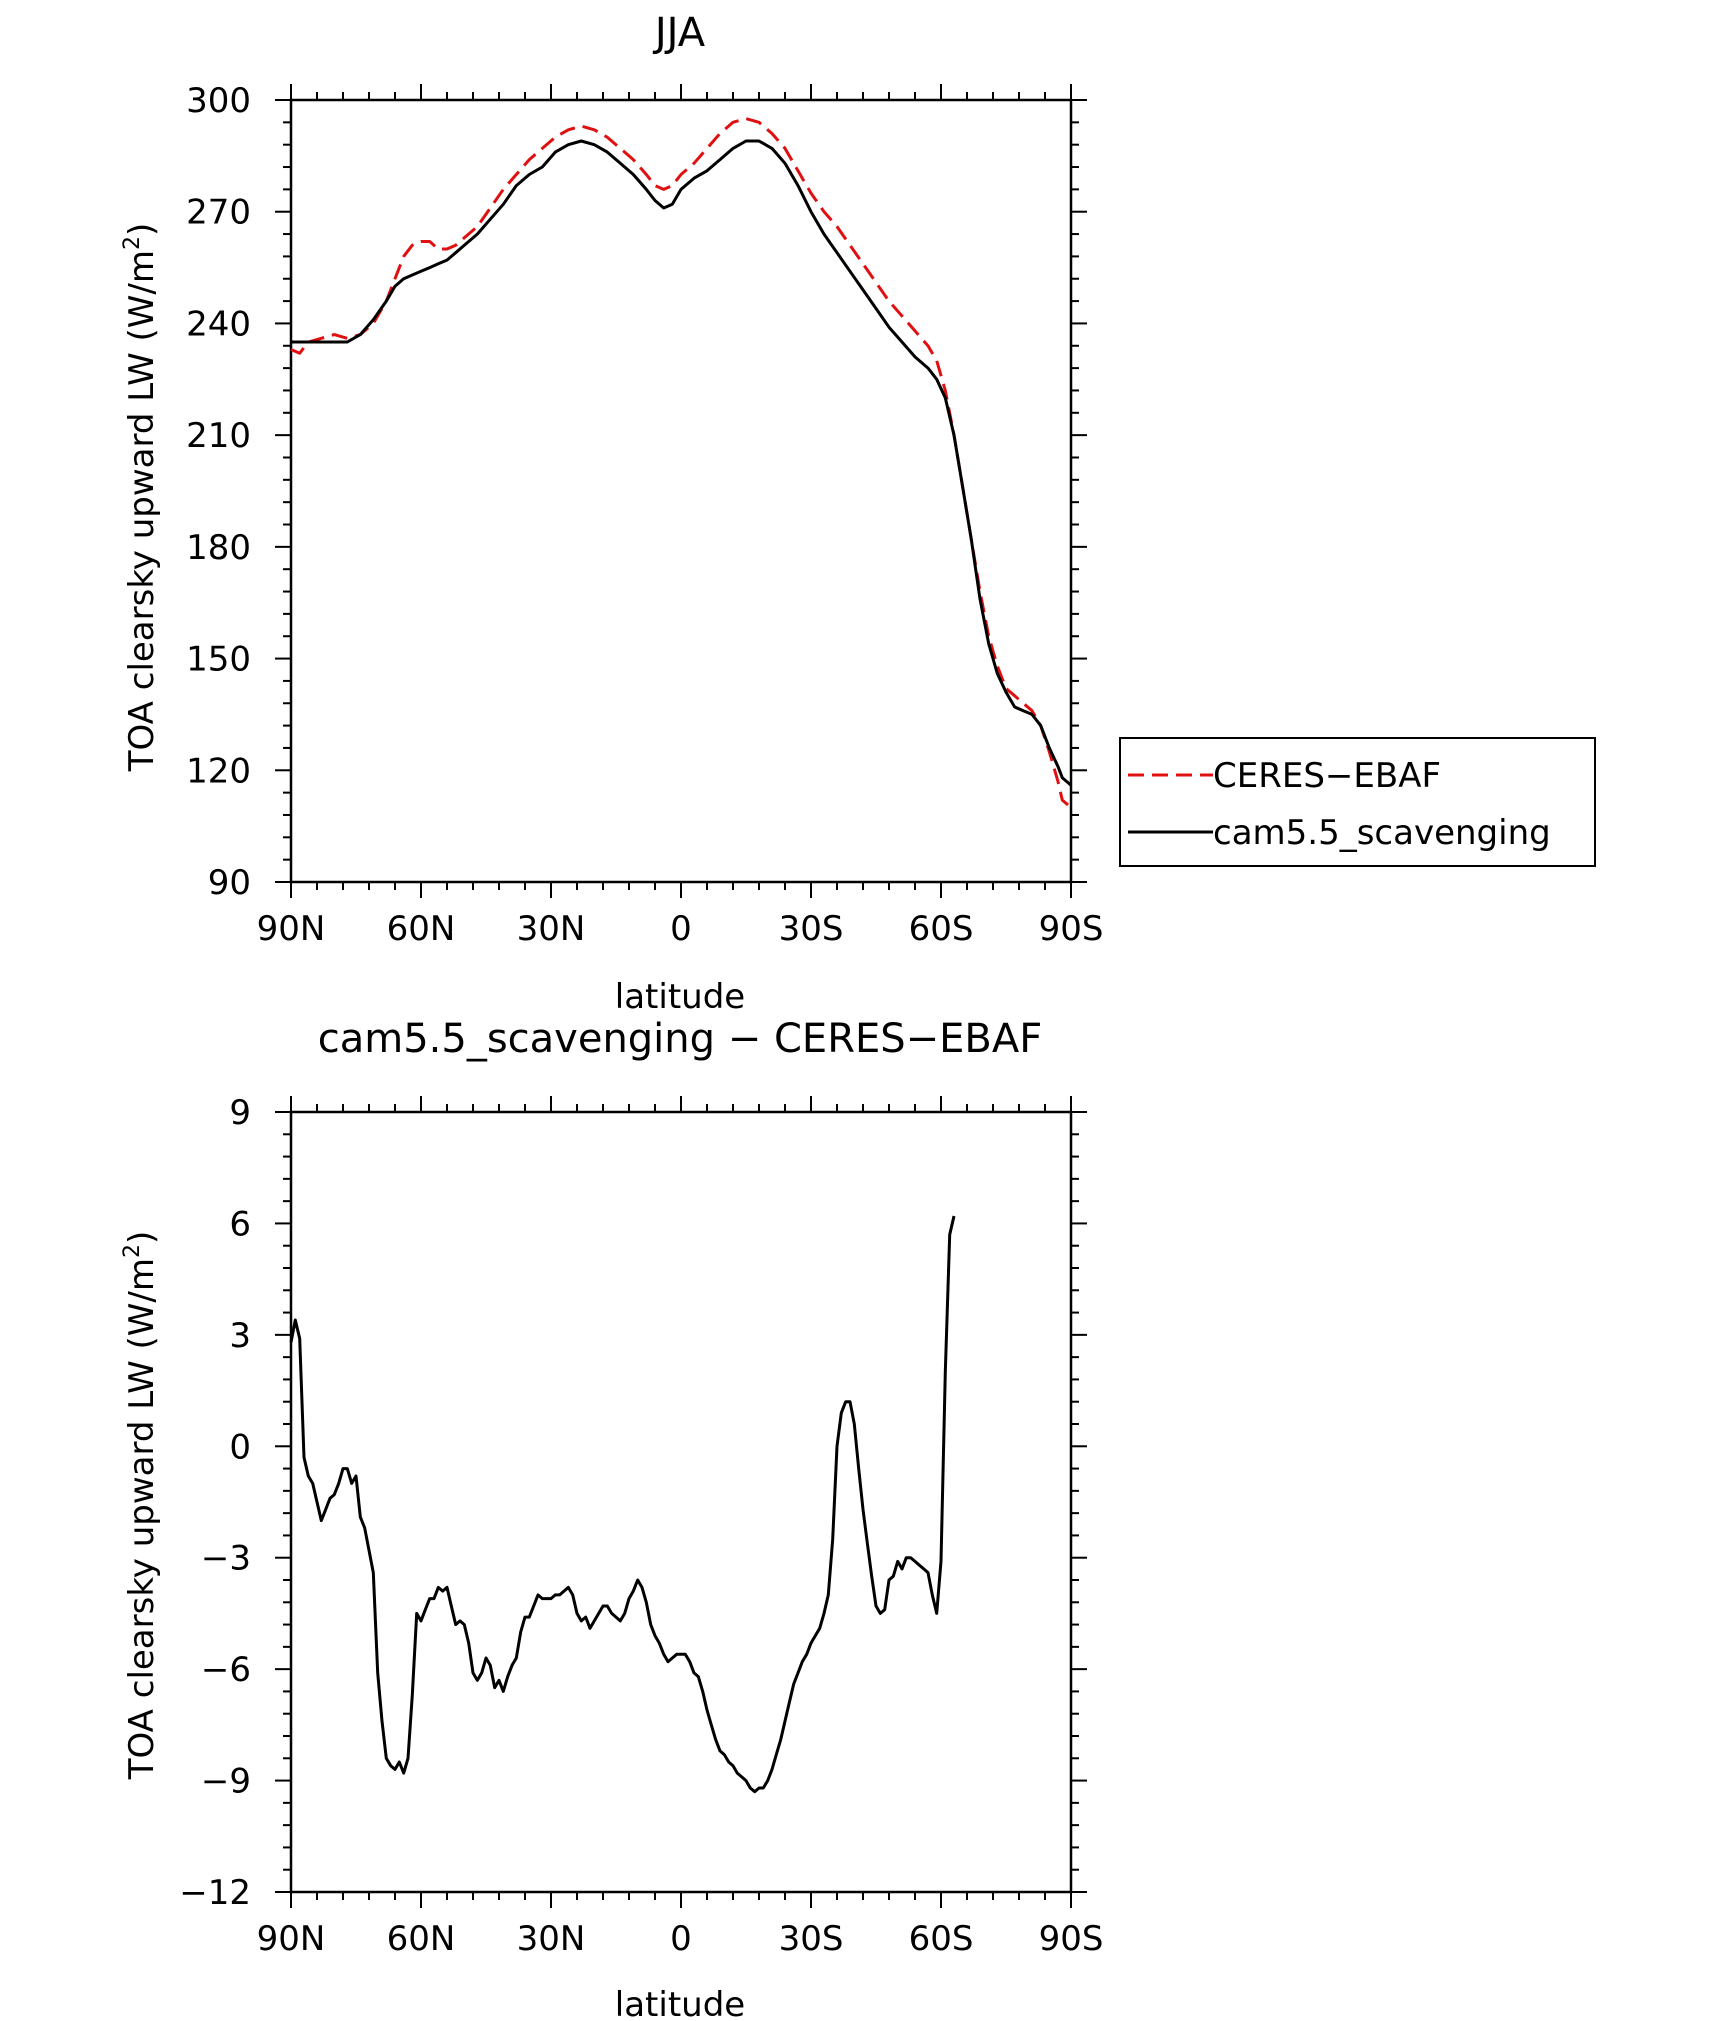 Image resolution: width=1710 pixels, height=2021 pixels. I want to click on top-y-tick-label: 180, so click(218, 548).